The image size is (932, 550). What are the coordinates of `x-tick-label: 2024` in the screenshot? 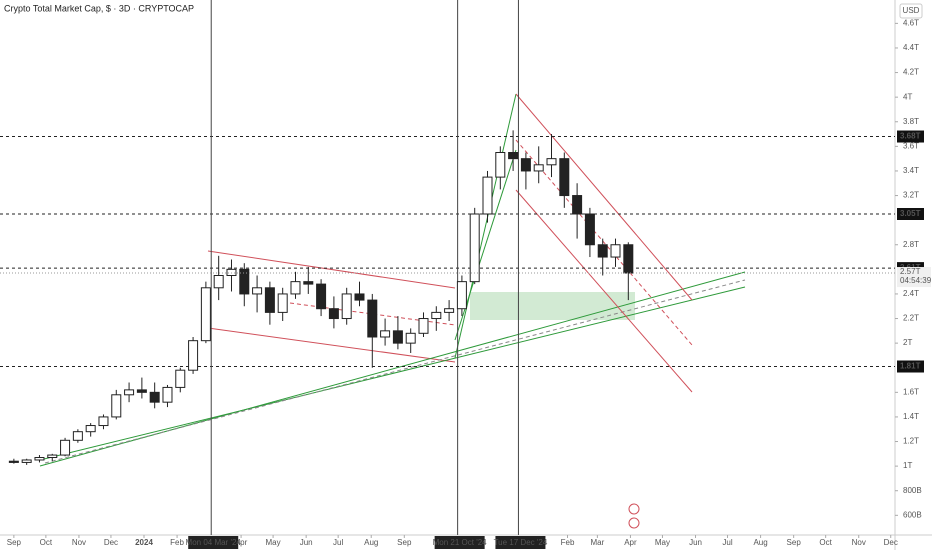 It's located at (144, 542).